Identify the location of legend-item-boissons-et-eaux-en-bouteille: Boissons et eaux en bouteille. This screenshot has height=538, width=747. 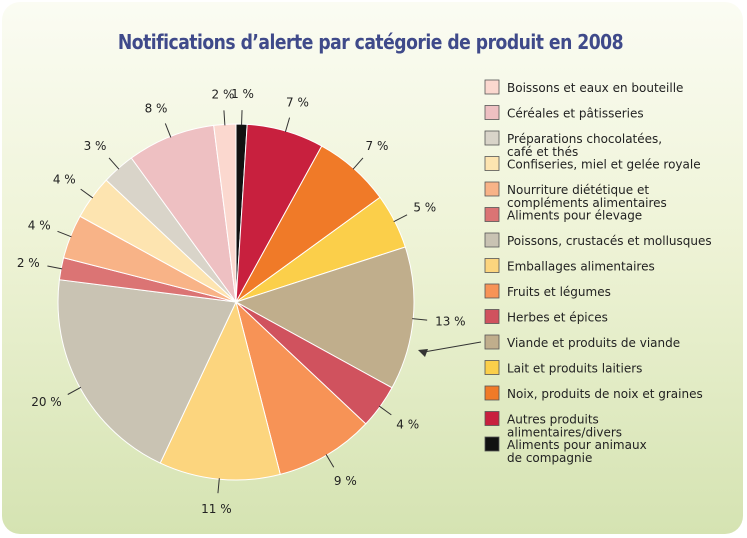
(583, 87).